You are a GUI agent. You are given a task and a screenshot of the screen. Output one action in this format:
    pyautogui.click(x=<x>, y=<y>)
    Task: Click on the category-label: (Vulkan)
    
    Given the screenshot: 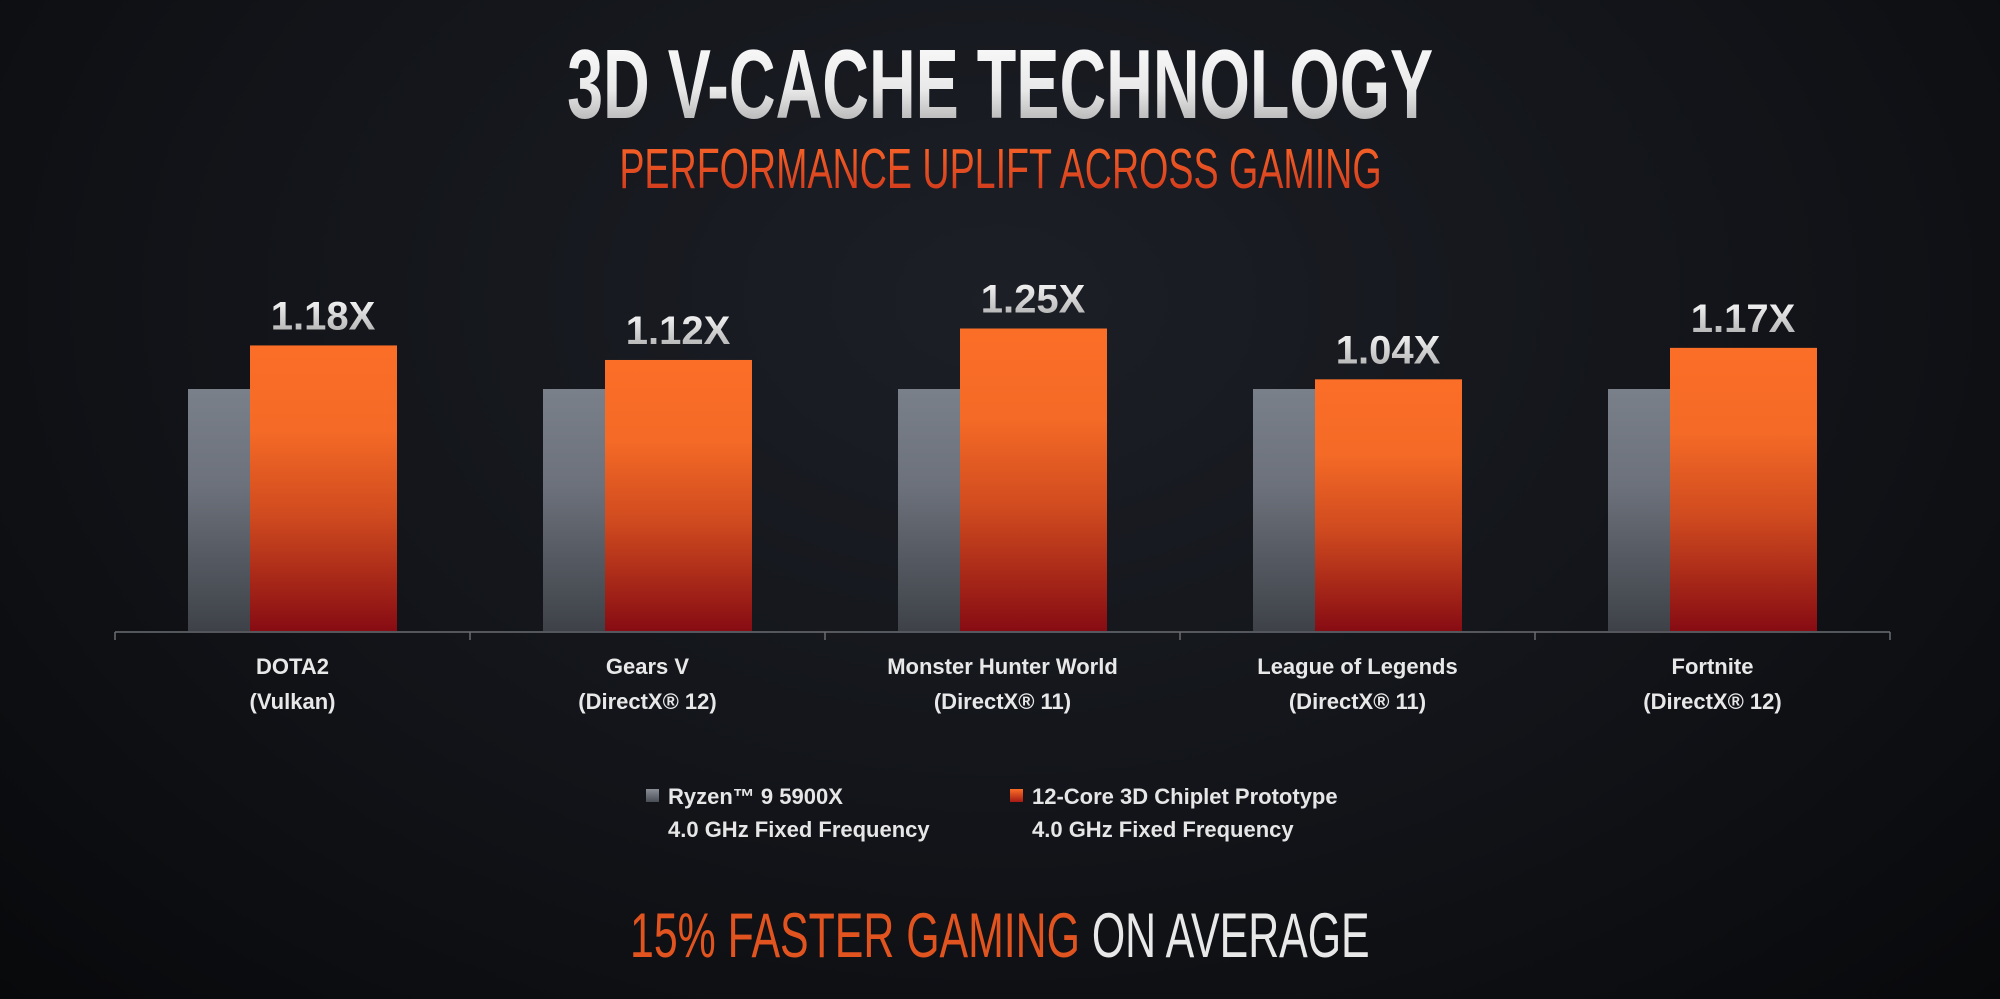 What is the action you would take?
    pyautogui.click(x=293, y=701)
    